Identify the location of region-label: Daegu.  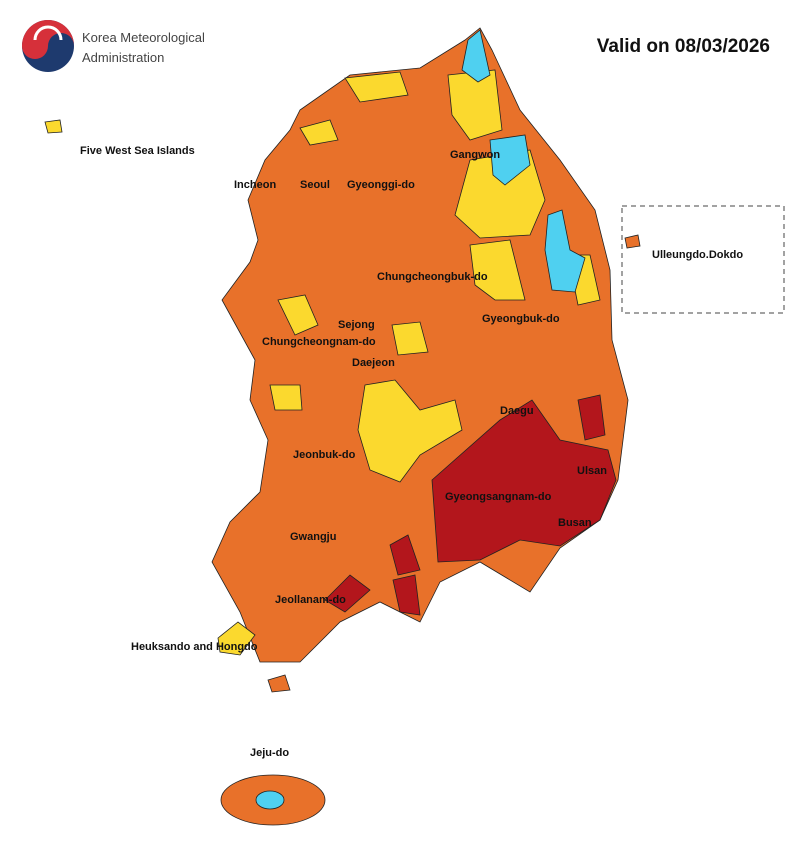
(517, 411).